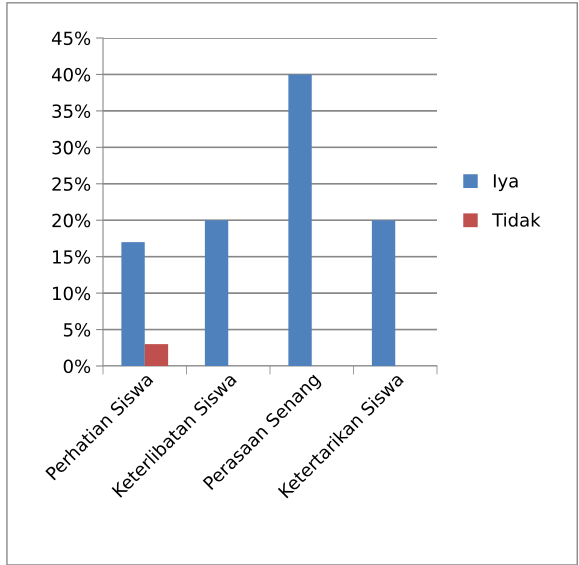 The image size is (579, 565). Describe the element at coordinates (71, 111) in the screenshot. I see `y-tick-label: 35%` at that location.